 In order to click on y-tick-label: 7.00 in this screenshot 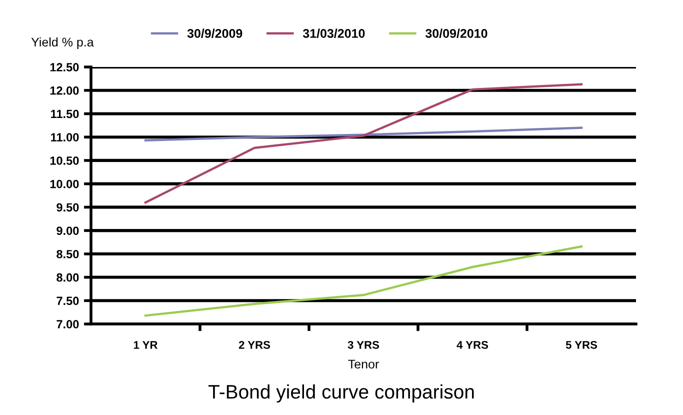, I will do `click(67, 324)`.